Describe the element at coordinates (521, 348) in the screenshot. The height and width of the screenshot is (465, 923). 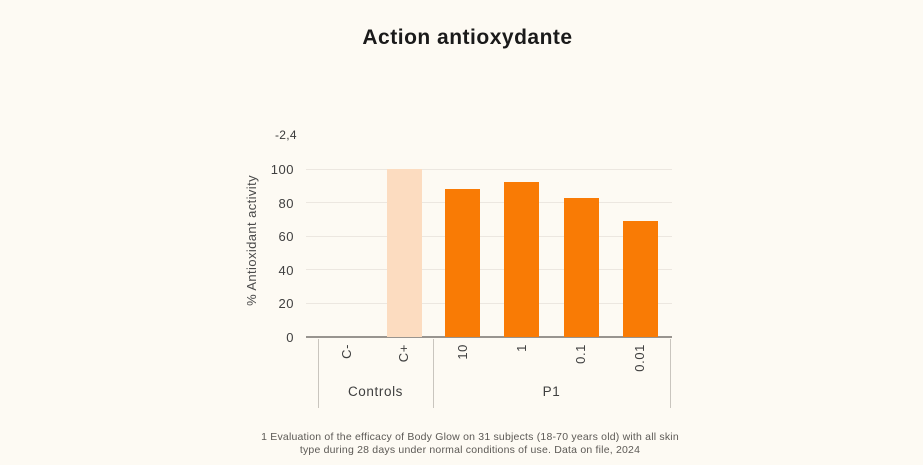
I see `x-tick-label-1: 1` at that location.